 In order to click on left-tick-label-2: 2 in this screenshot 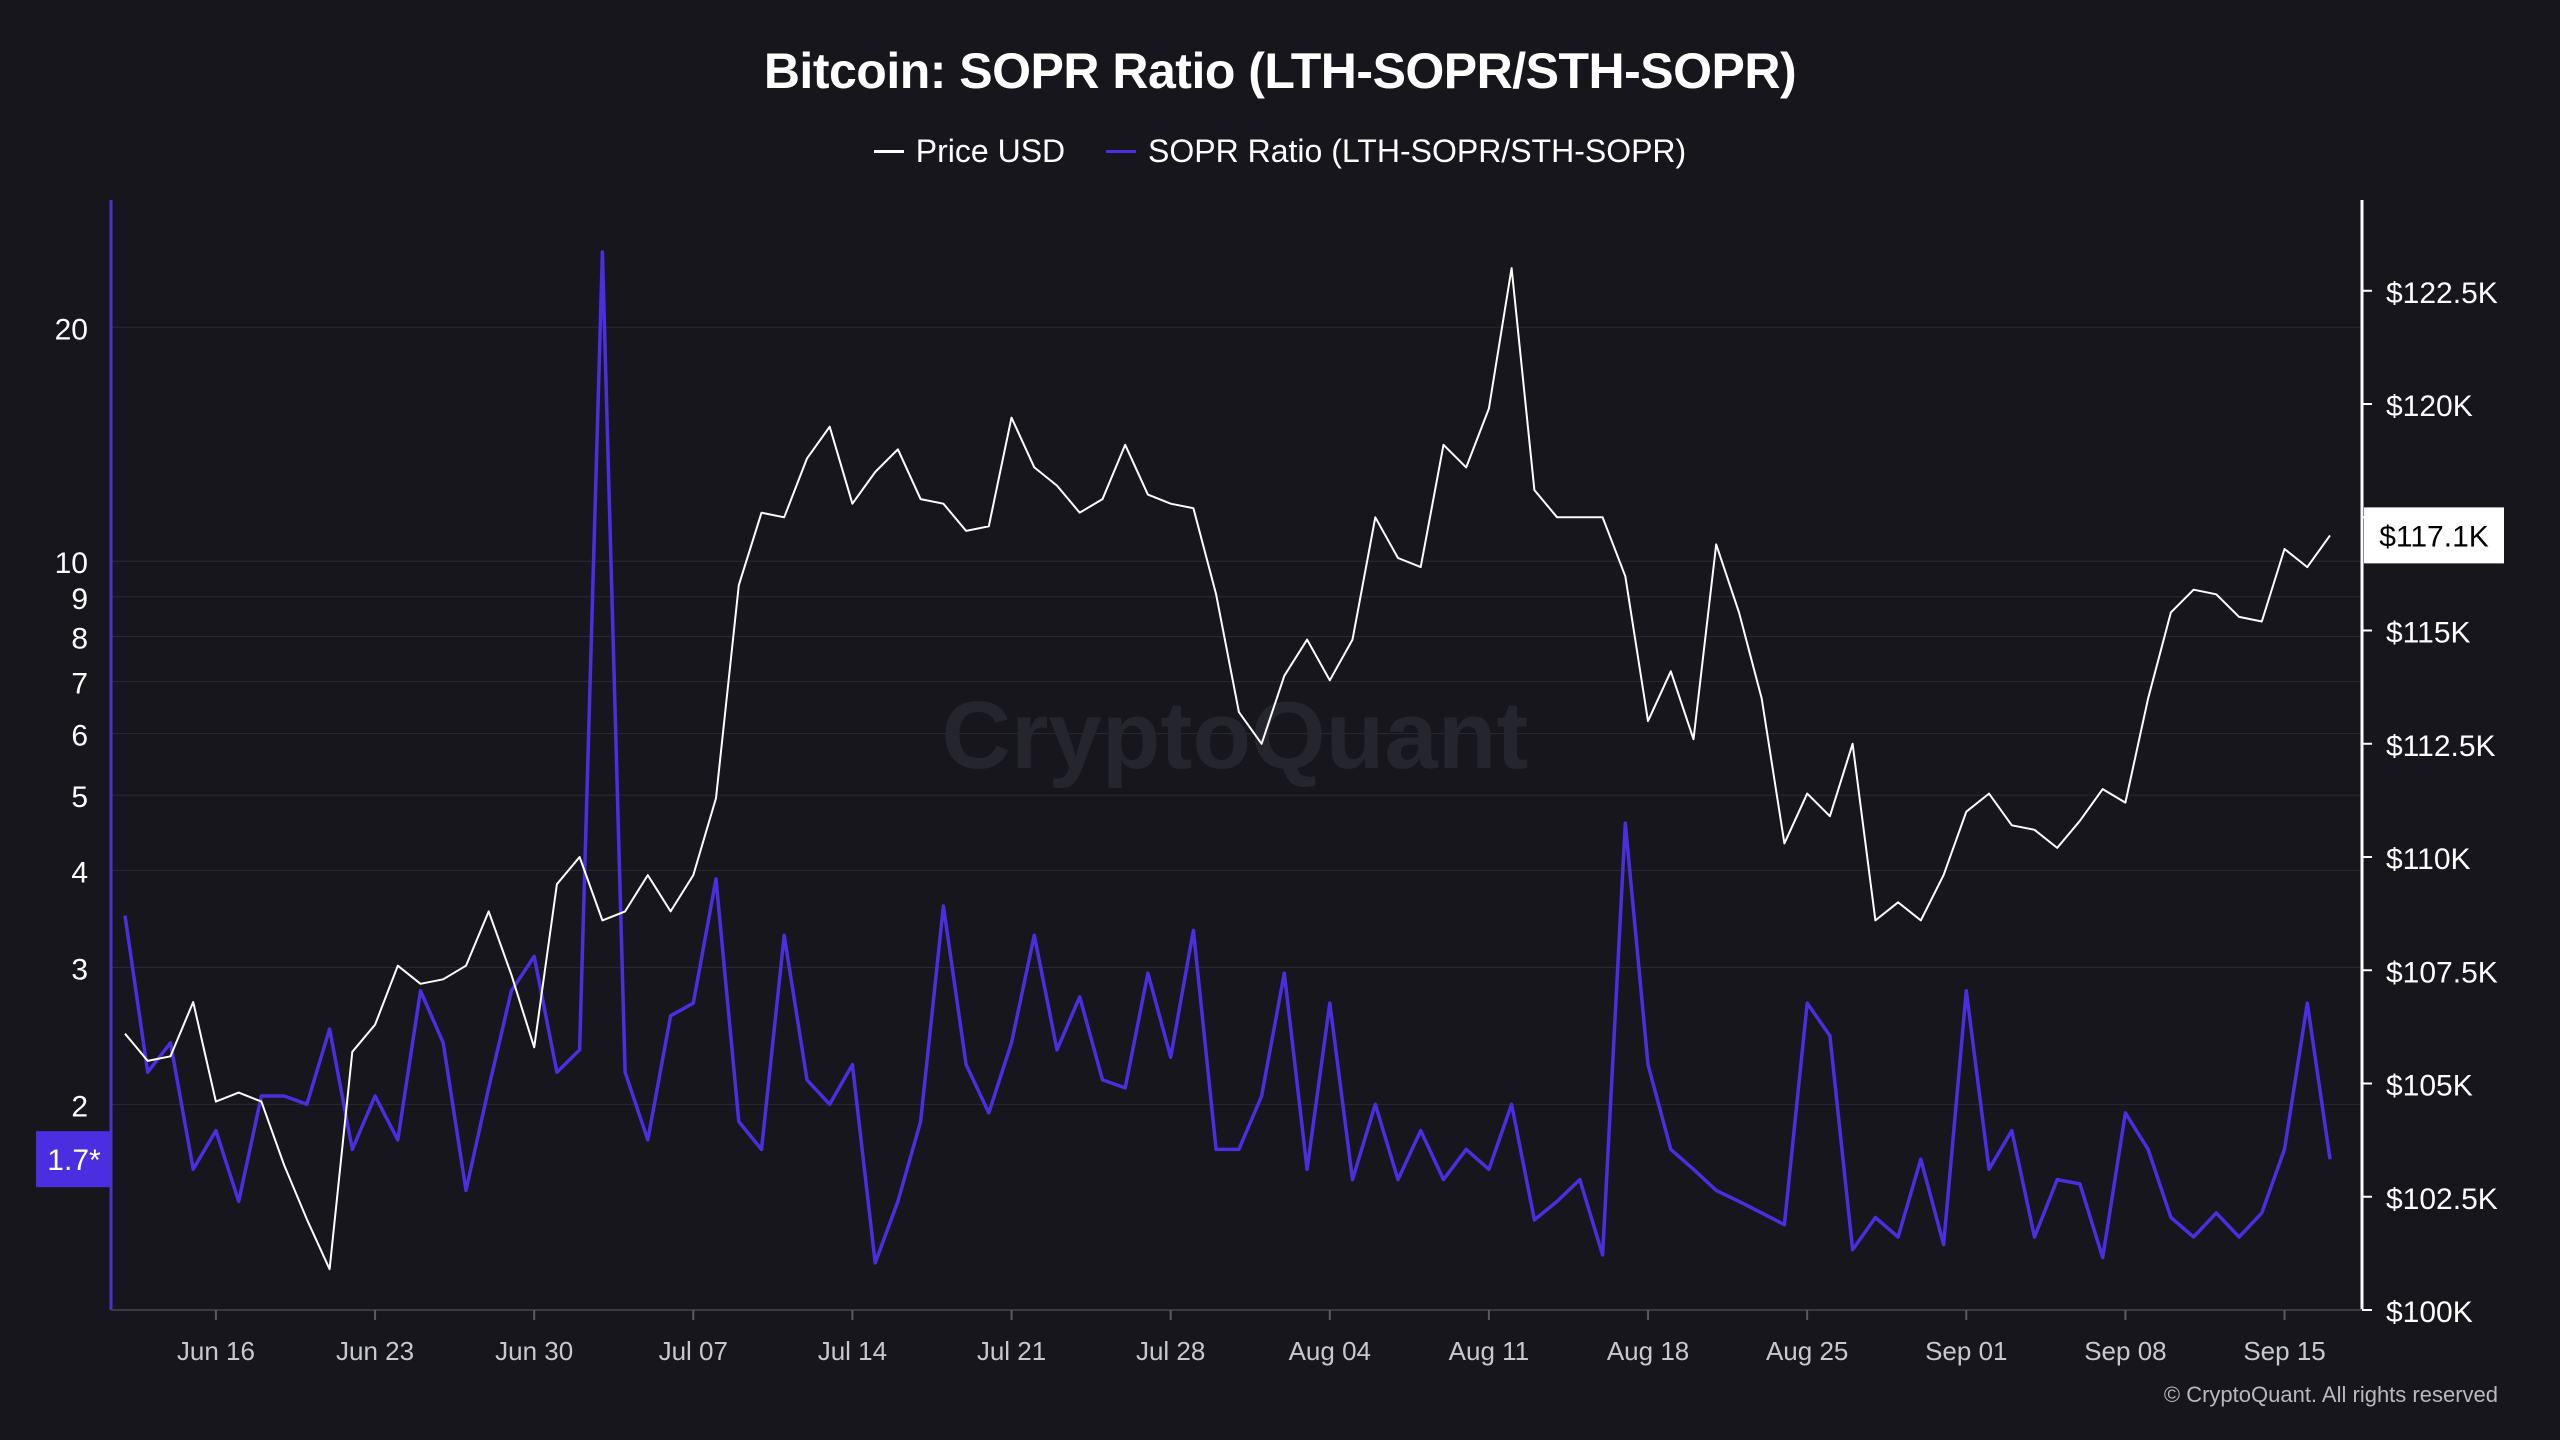, I will do `click(79, 1106)`.